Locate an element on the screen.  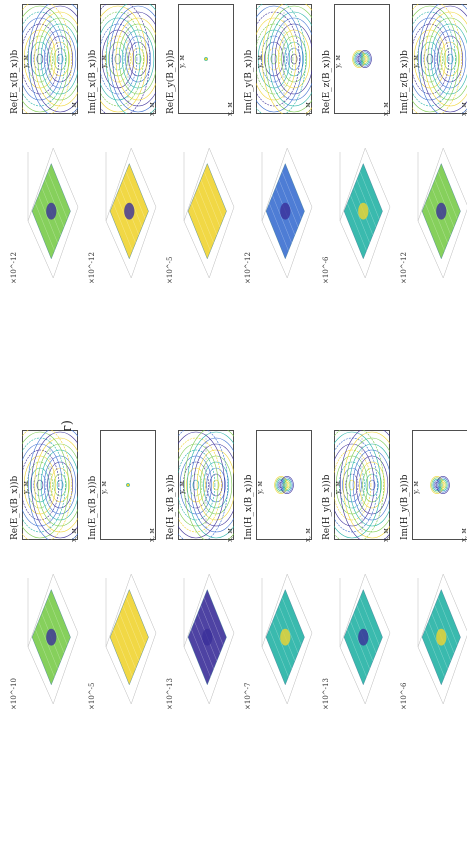
top-y-axis-label-4: y, м is located at coordinates (338, 61).